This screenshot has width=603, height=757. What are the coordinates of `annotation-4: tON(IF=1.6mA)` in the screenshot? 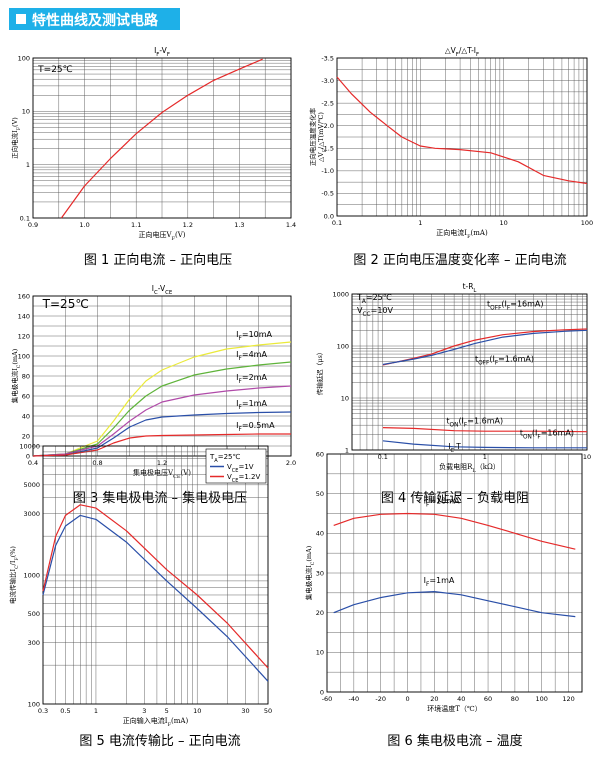 It's located at (474, 423).